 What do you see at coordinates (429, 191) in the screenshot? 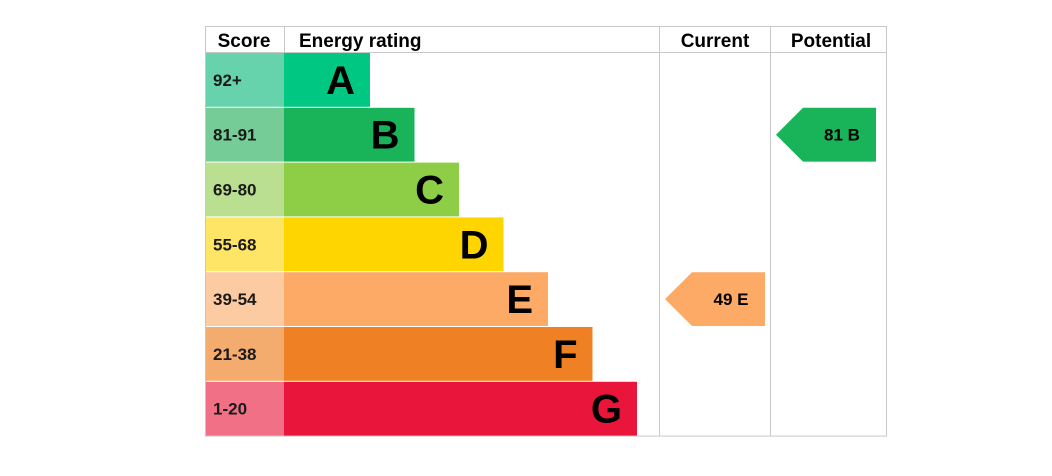
I see `rating-letter: C` at bounding box center [429, 191].